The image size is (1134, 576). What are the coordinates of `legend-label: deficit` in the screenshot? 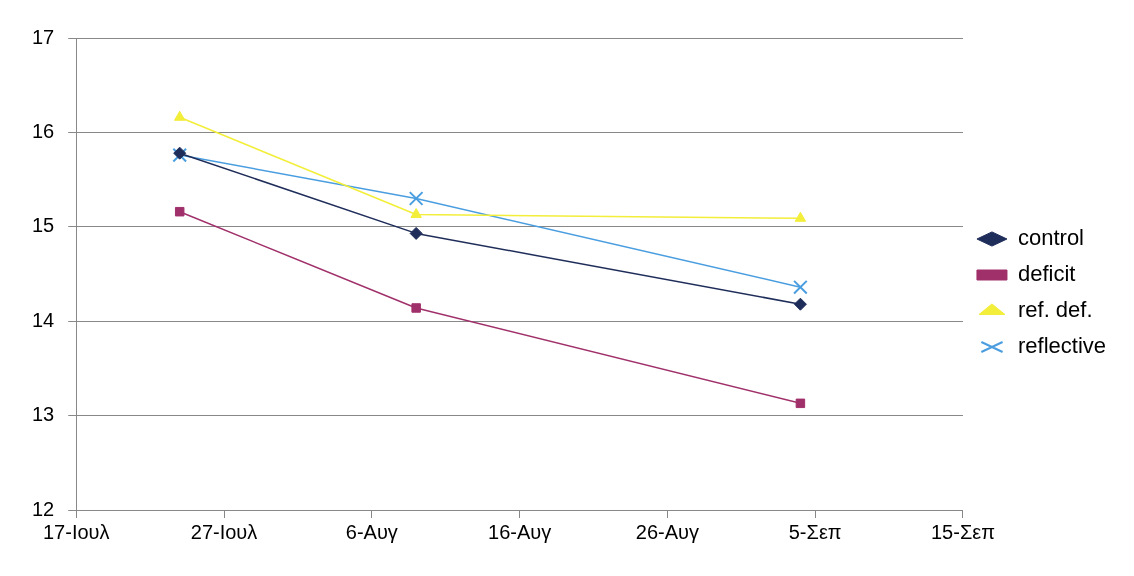 It's located at (1046, 274).